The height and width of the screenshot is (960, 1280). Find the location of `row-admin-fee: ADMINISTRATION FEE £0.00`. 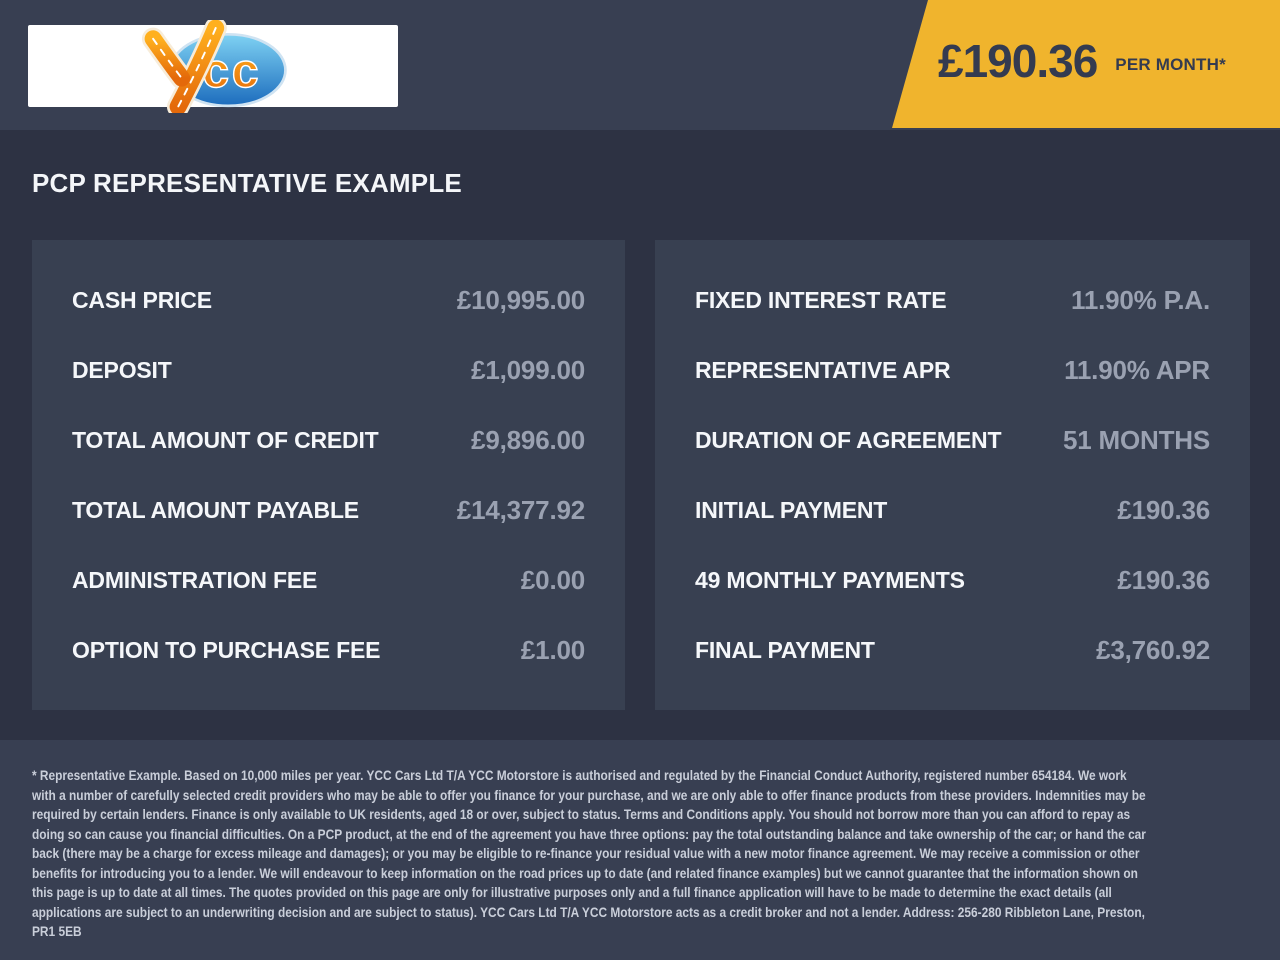

row-admin-fee: ADMINISTRATION FEE £0.00 is located at coordinates (328, 580).